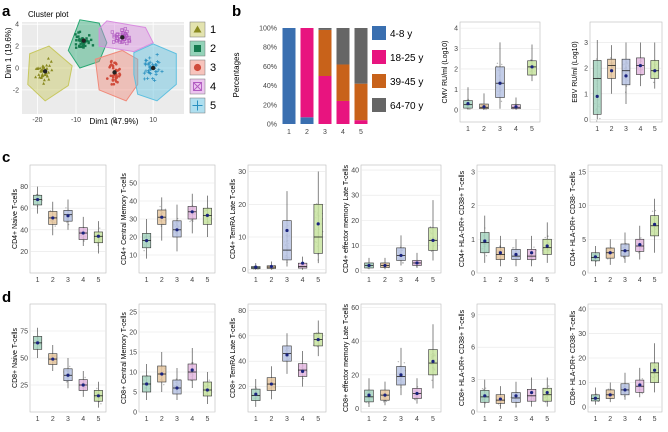 The image size is (668, 432). I want to click on cluster-y-tick-label: 2, so click(17, 47).